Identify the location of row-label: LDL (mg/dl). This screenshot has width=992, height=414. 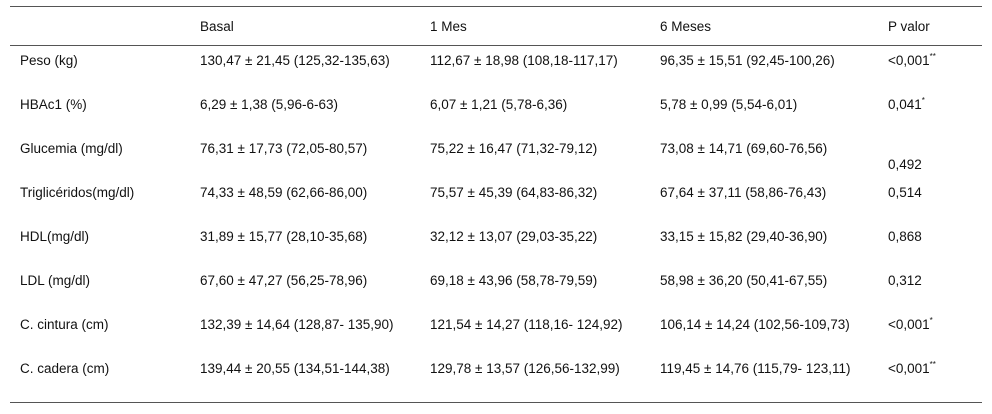
(55, 280).